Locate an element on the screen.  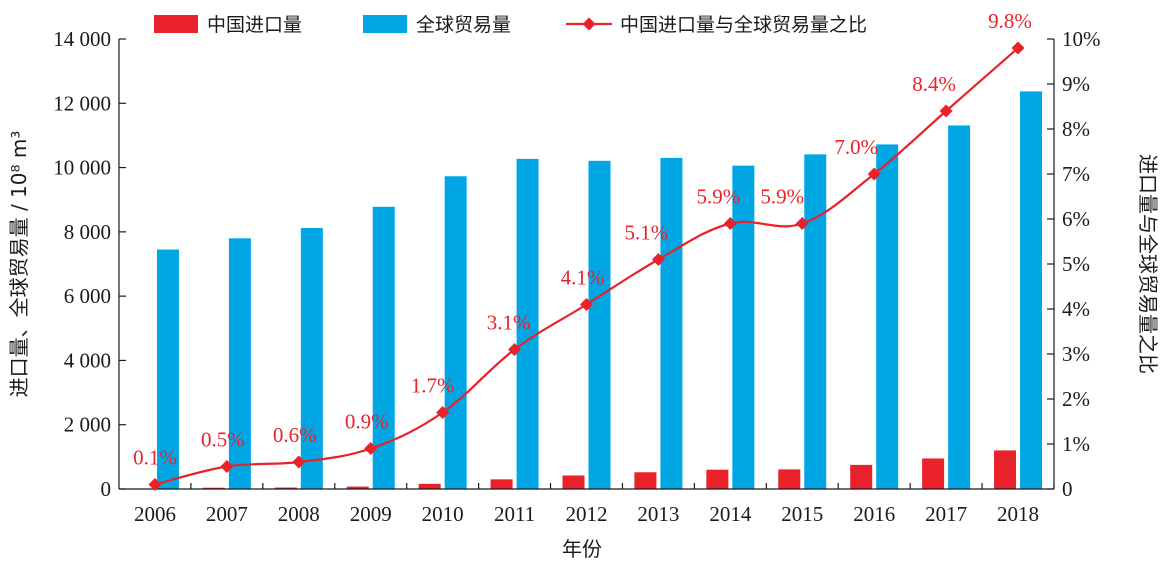
x-tick-label-2006: 2006 is located at coordinates (155, 514).